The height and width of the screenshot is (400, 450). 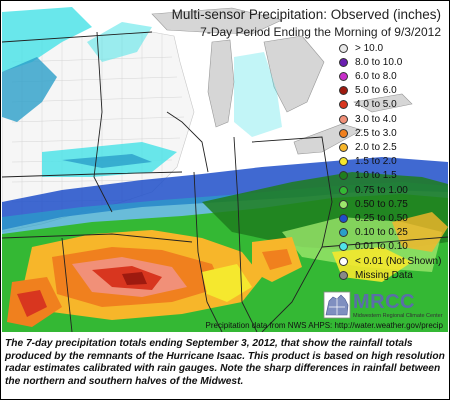 I want to click on legend-item: 0.75 to 1.00, so click(x=373, y=190).